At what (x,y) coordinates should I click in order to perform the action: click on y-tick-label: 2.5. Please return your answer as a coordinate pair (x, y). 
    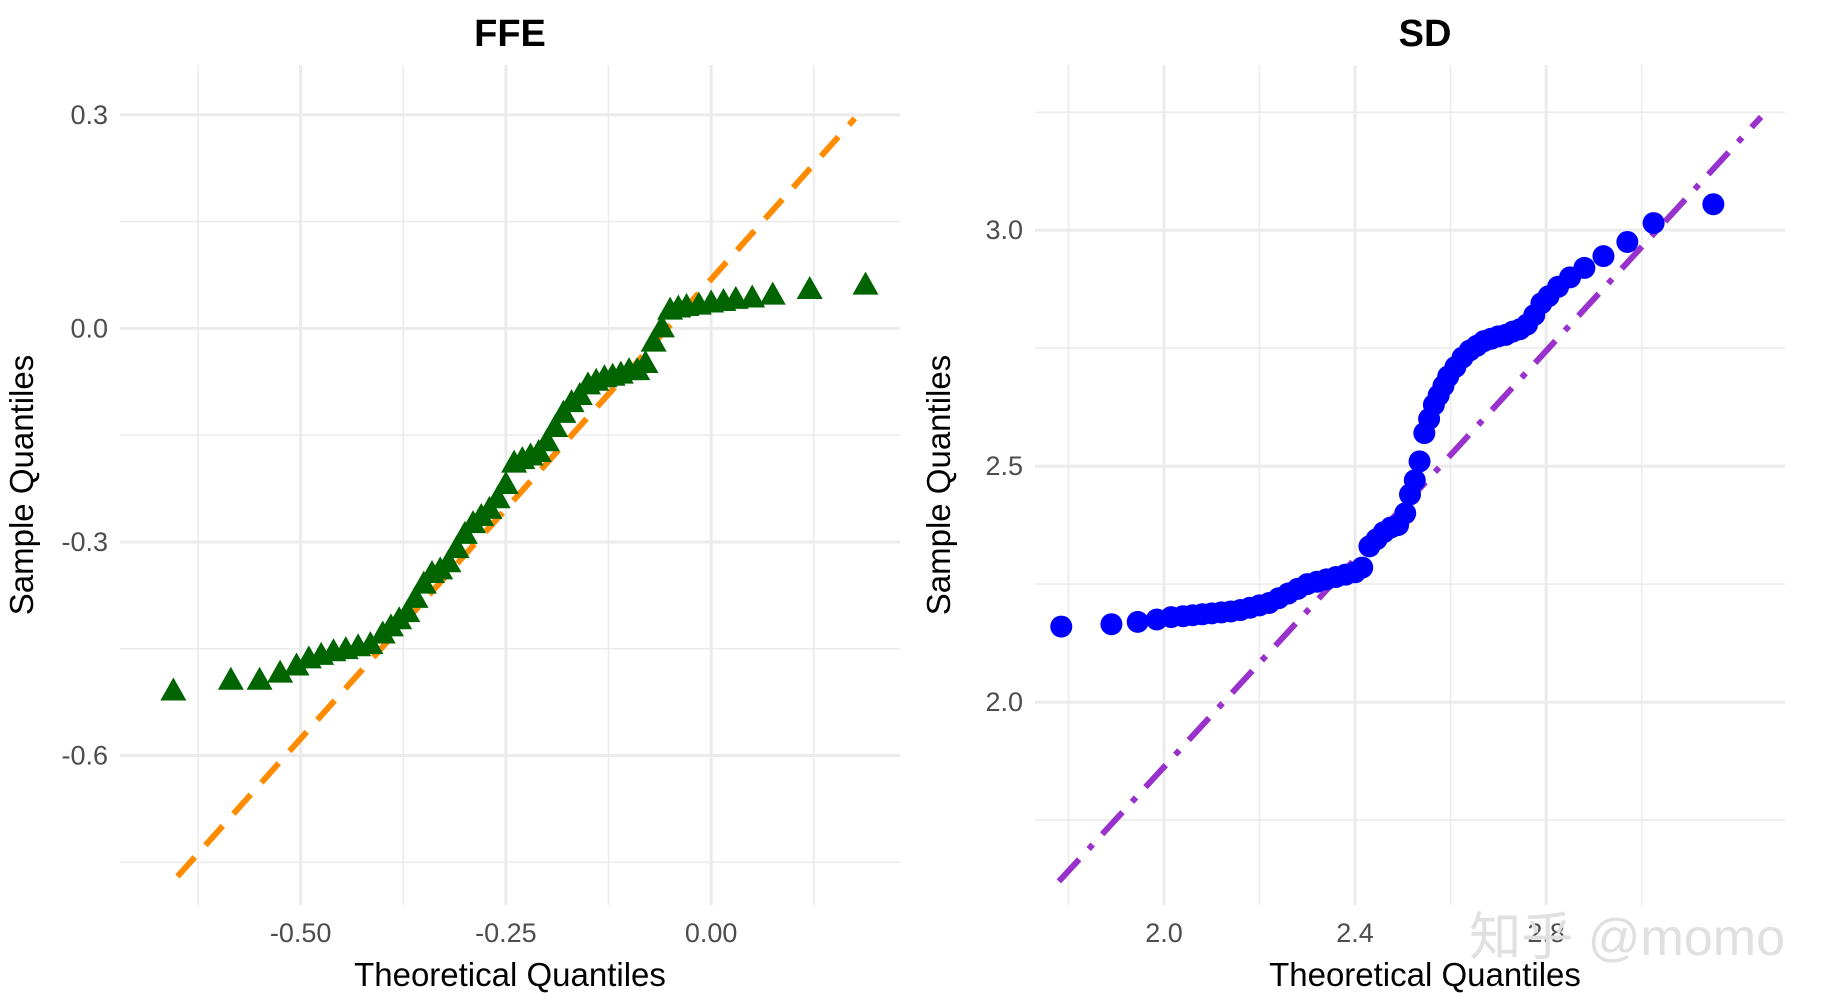
    Looking at the image, I should click on (1004, 466).